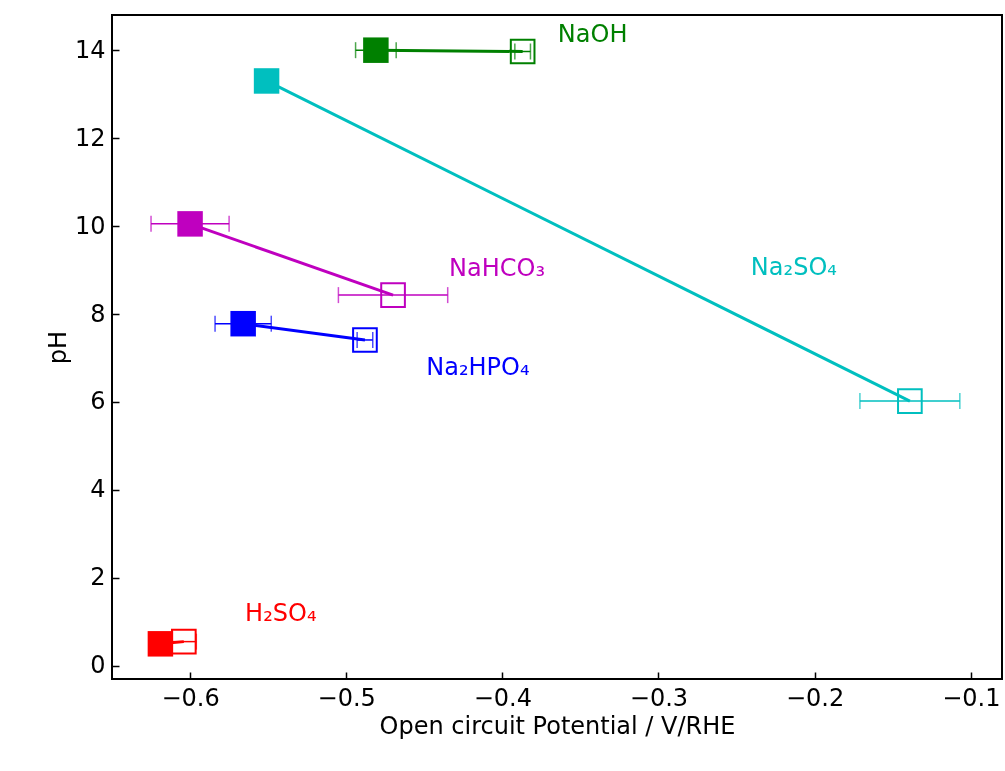 The image size is (1005, 771). What do you see at coordinates (98, 665) in the screenshot?
I see `y-tick-label: 0` at bounding box center [98, 665].